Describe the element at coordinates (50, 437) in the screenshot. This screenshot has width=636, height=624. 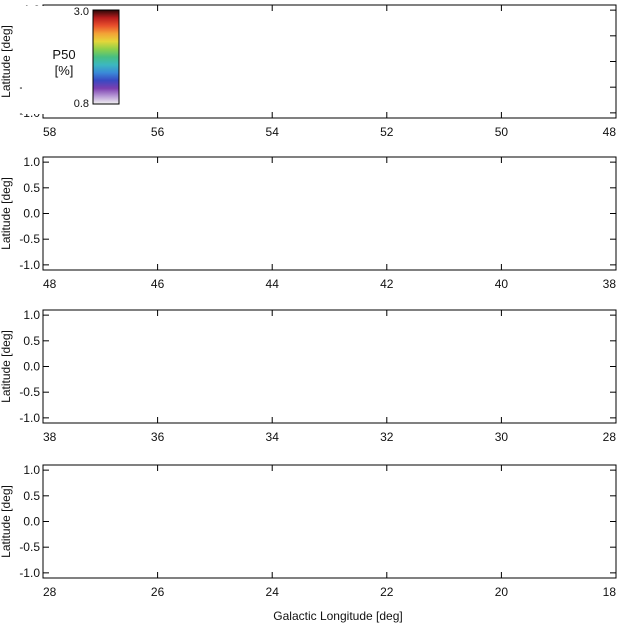
I see `x-tick-label: 38` at that location.